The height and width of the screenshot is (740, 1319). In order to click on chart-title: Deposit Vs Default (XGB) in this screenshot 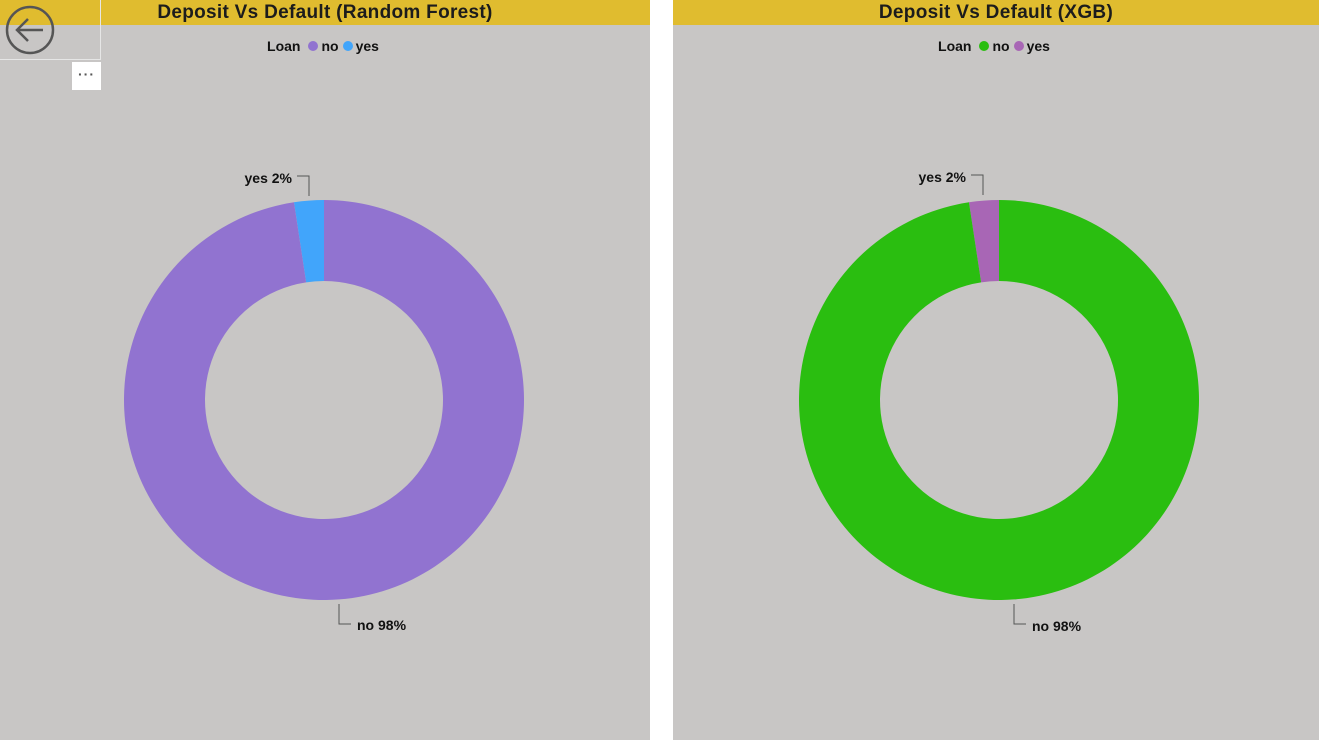, I will do `click(996, 12)`.